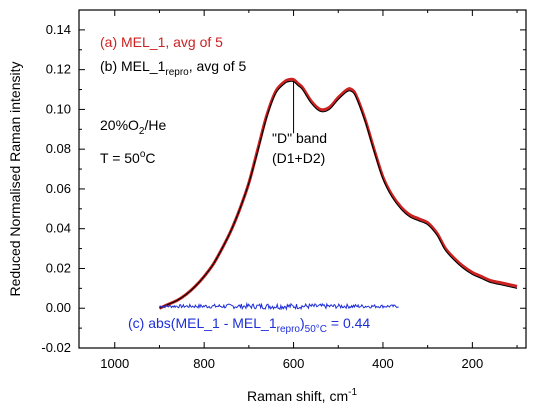  Describe the element at coordinates (161, 42) in the screenshot. I see `legend-series-a: (a) MEL_1, avg of 5` at that location.